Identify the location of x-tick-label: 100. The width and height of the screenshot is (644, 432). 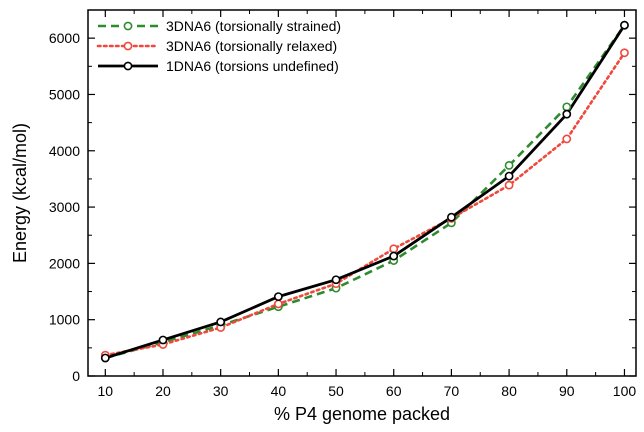
(625, 391).